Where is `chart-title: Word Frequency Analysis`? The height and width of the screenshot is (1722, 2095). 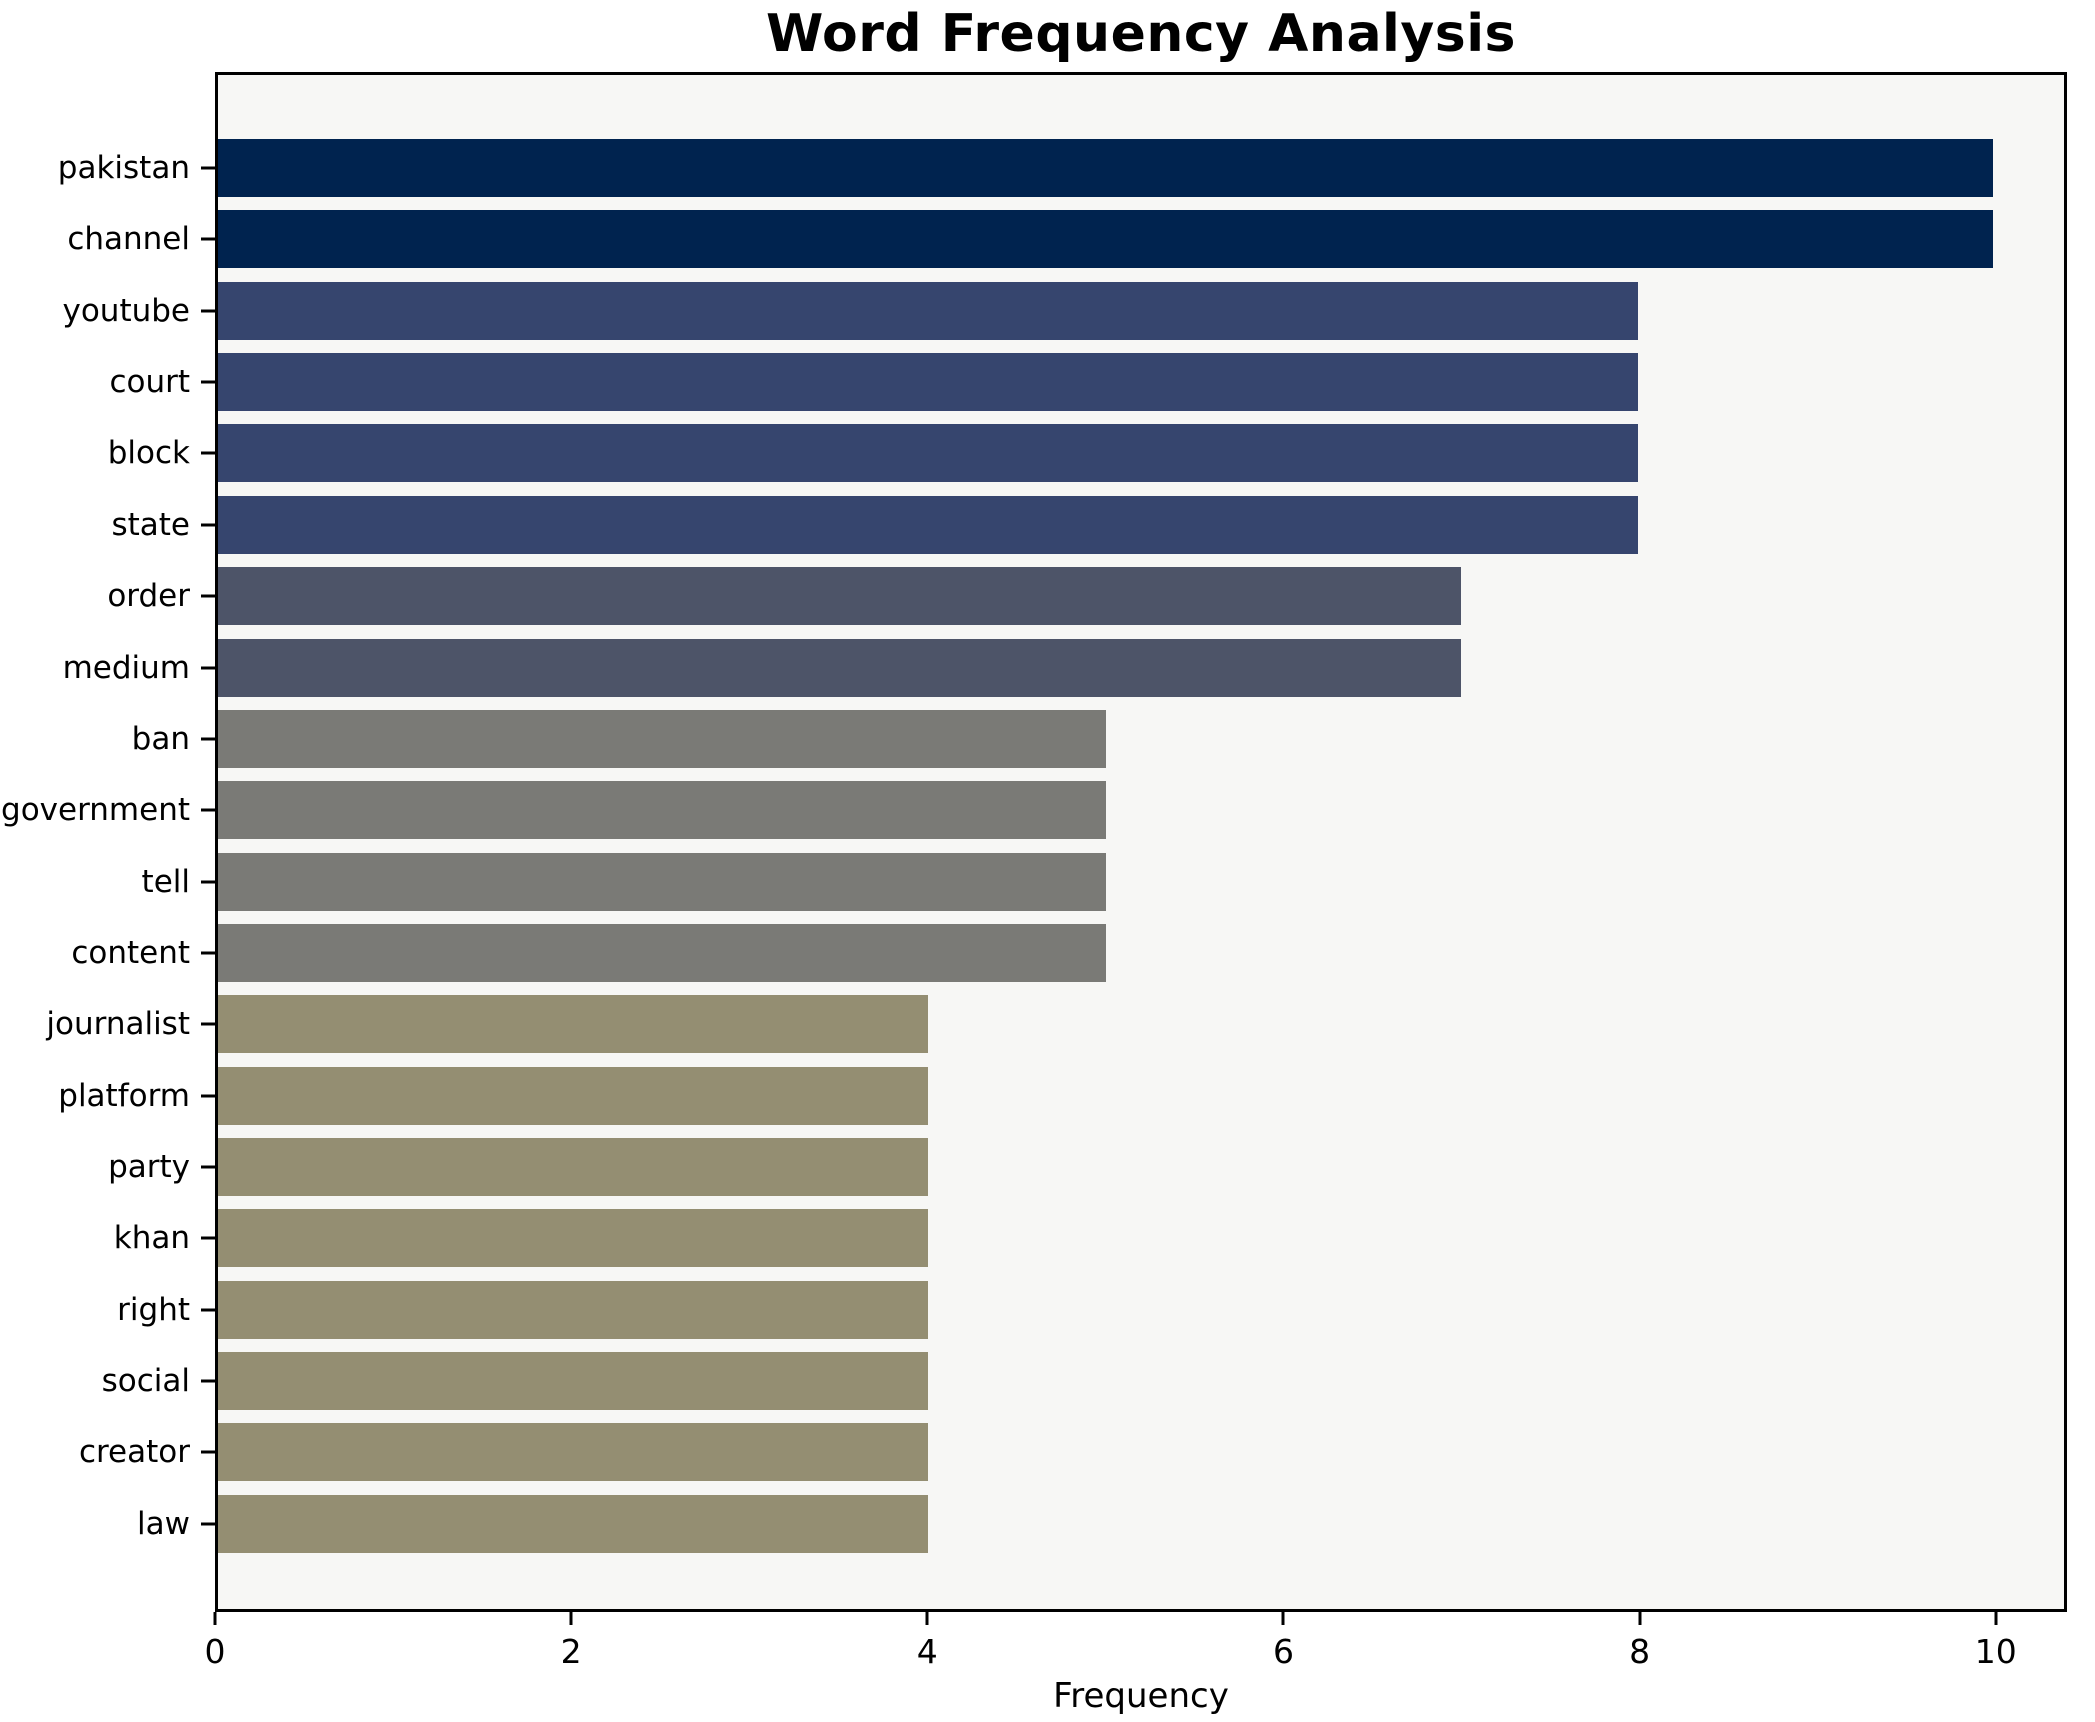 chart-title: Word Frequency Analysis is located at coordinates (1141, 34).